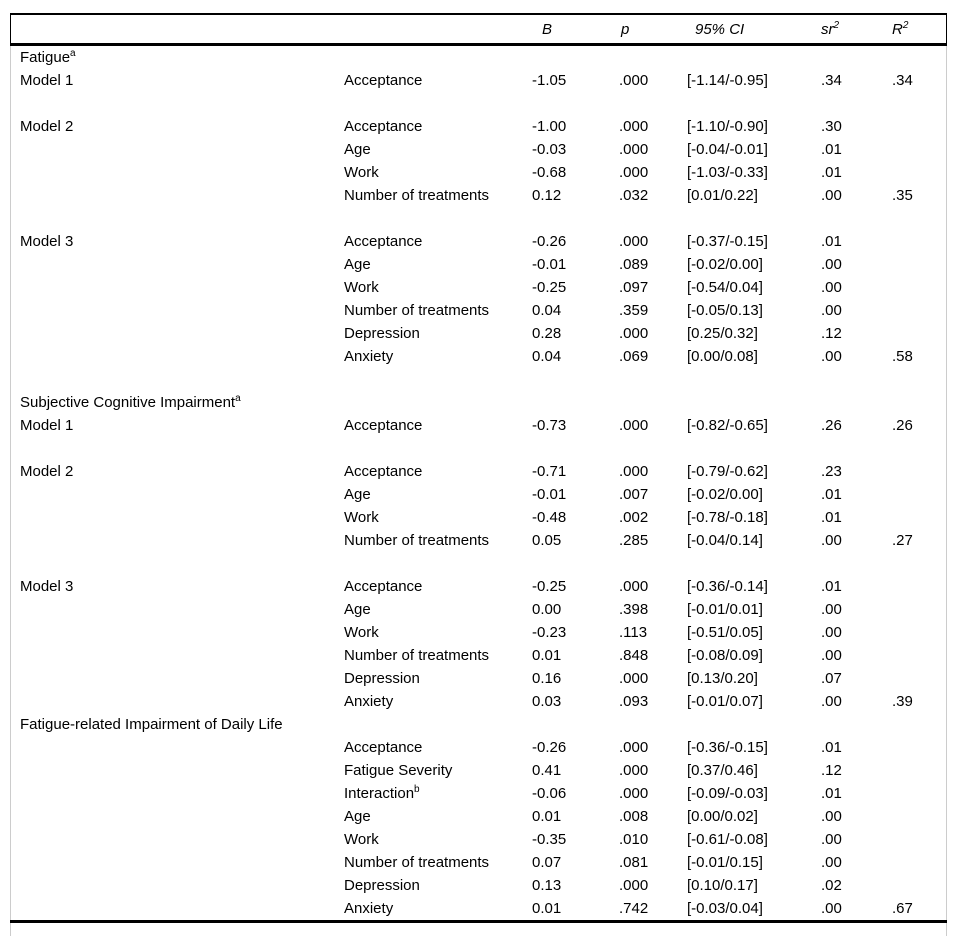  What do you see at coordinates (549, 839) in the screenshot?
I see `b-cell: -0.35` at bounding box center [549, 839].